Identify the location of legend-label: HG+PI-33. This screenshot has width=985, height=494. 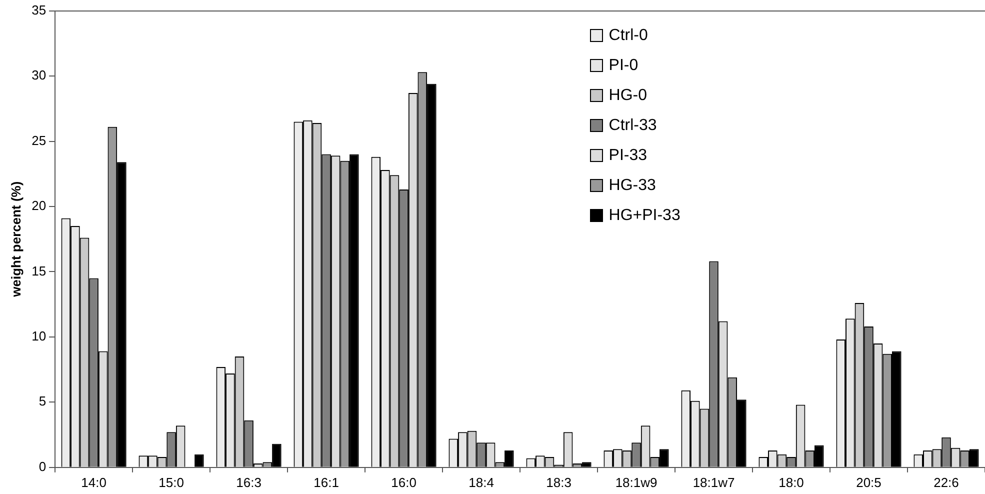
(644, 215).